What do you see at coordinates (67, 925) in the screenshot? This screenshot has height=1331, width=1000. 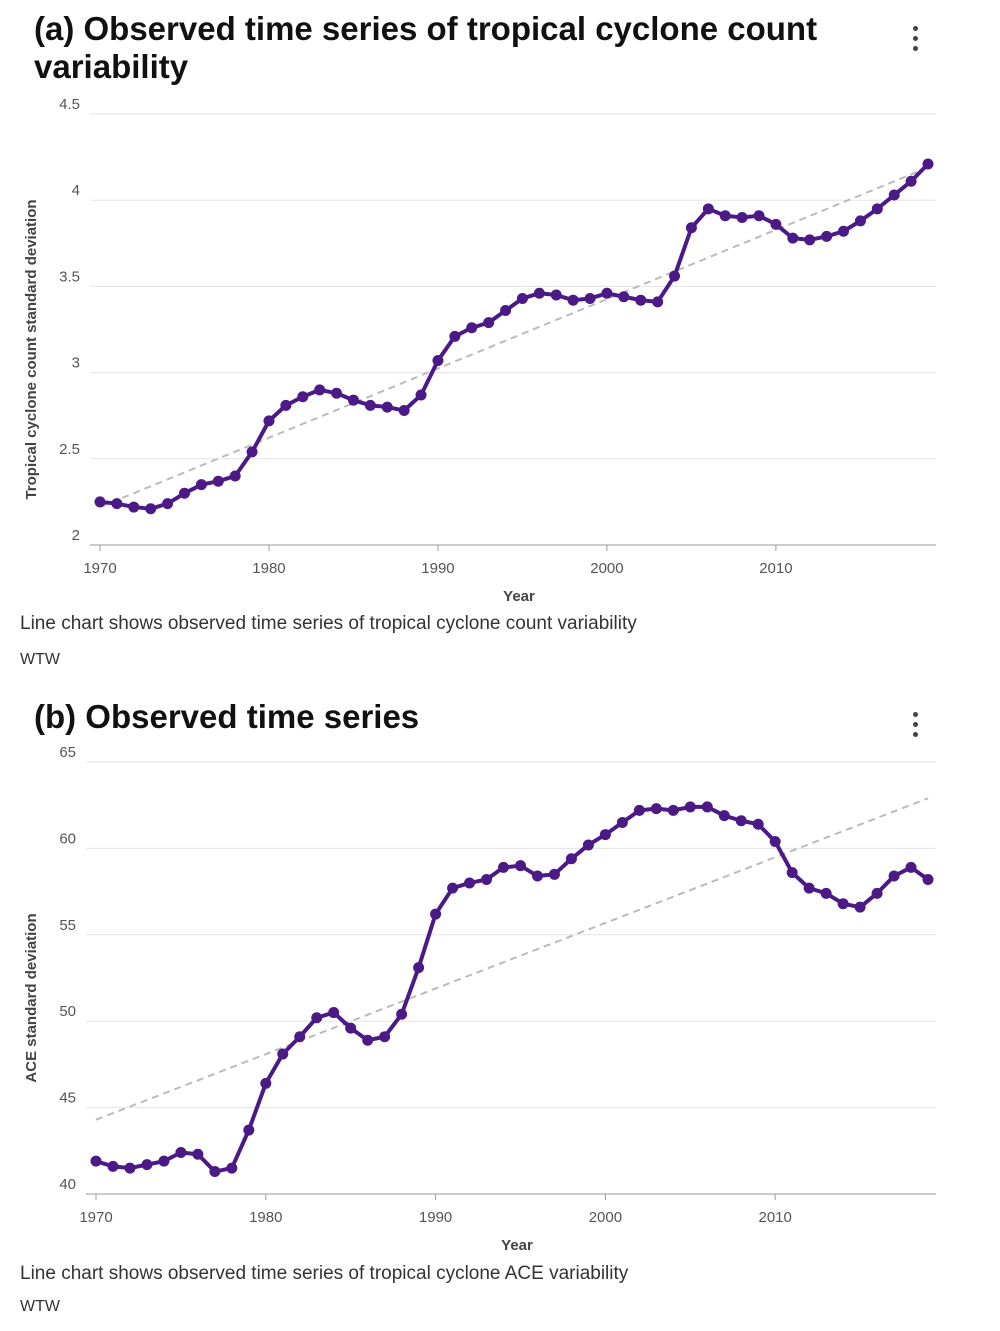 I see `y-tick-label: 55` at bounding box center [67, 925].